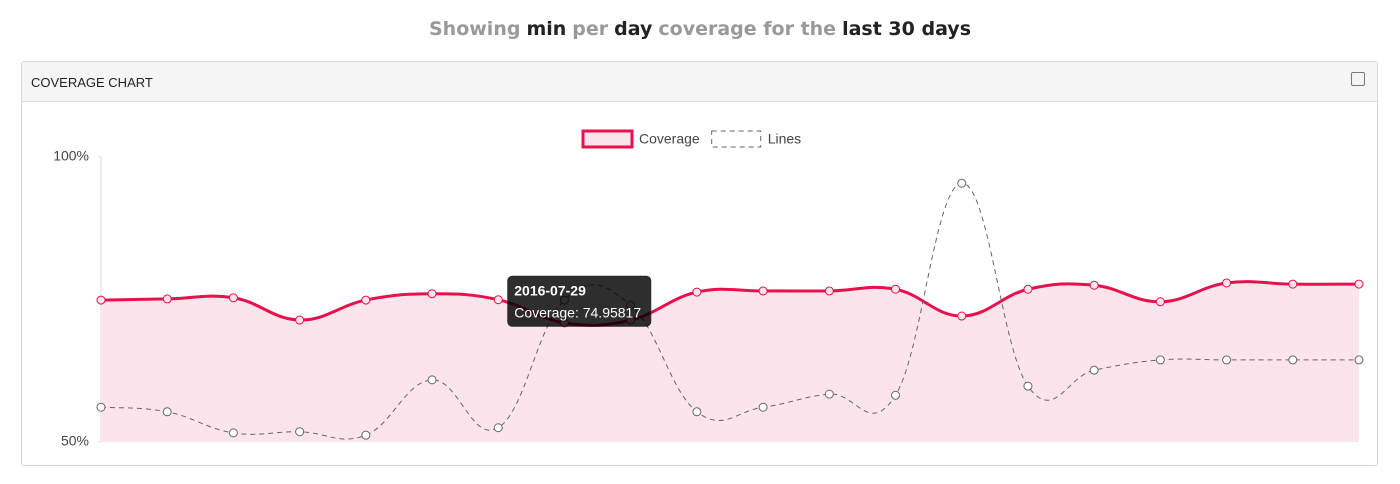 The image size is (1400, 484). What do you see at coordinates (474, 29) in the screenshot?
I see `heading-part: Showing` at bounding box center [474, 29].